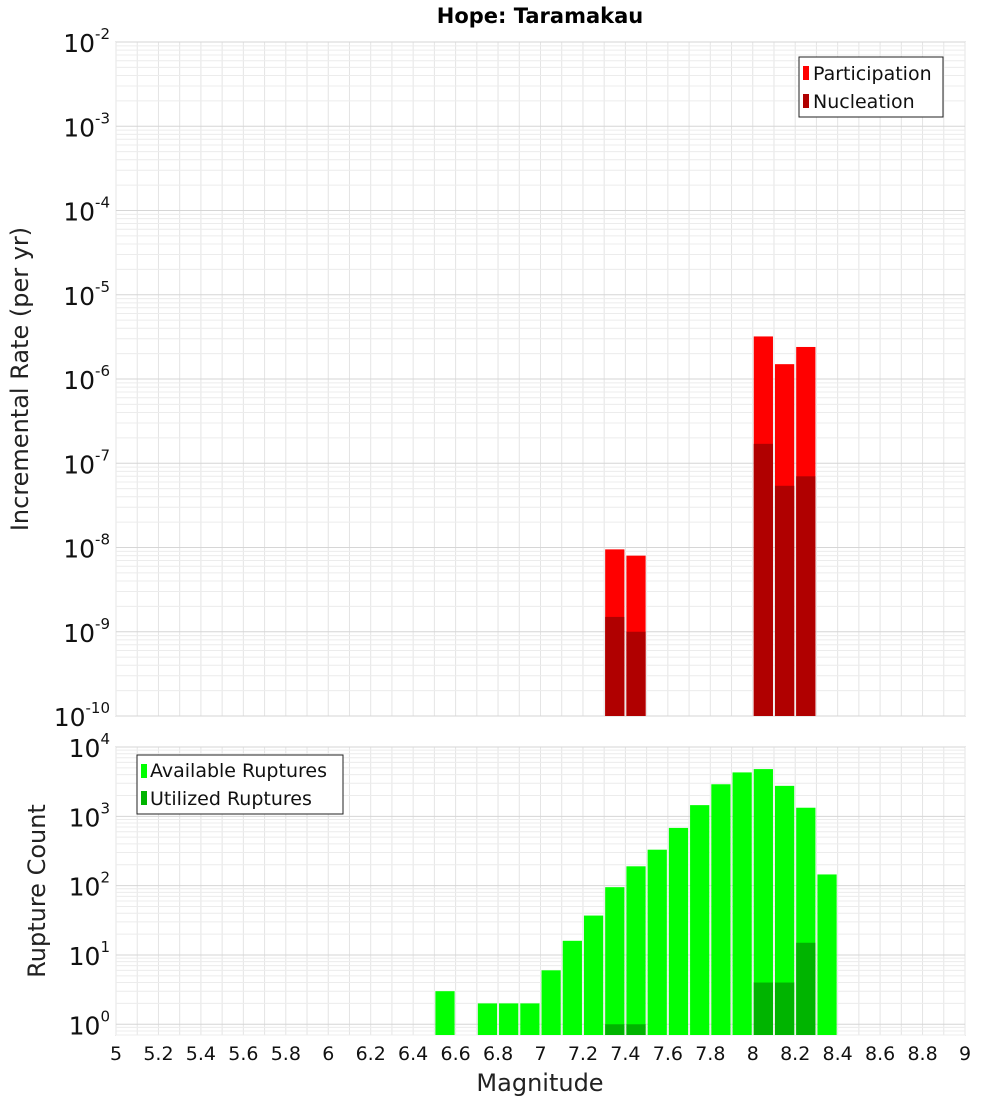 This screenshot has height=1100, width=1000. I want to click on x-tick-label: 7, so click(540, 1054).